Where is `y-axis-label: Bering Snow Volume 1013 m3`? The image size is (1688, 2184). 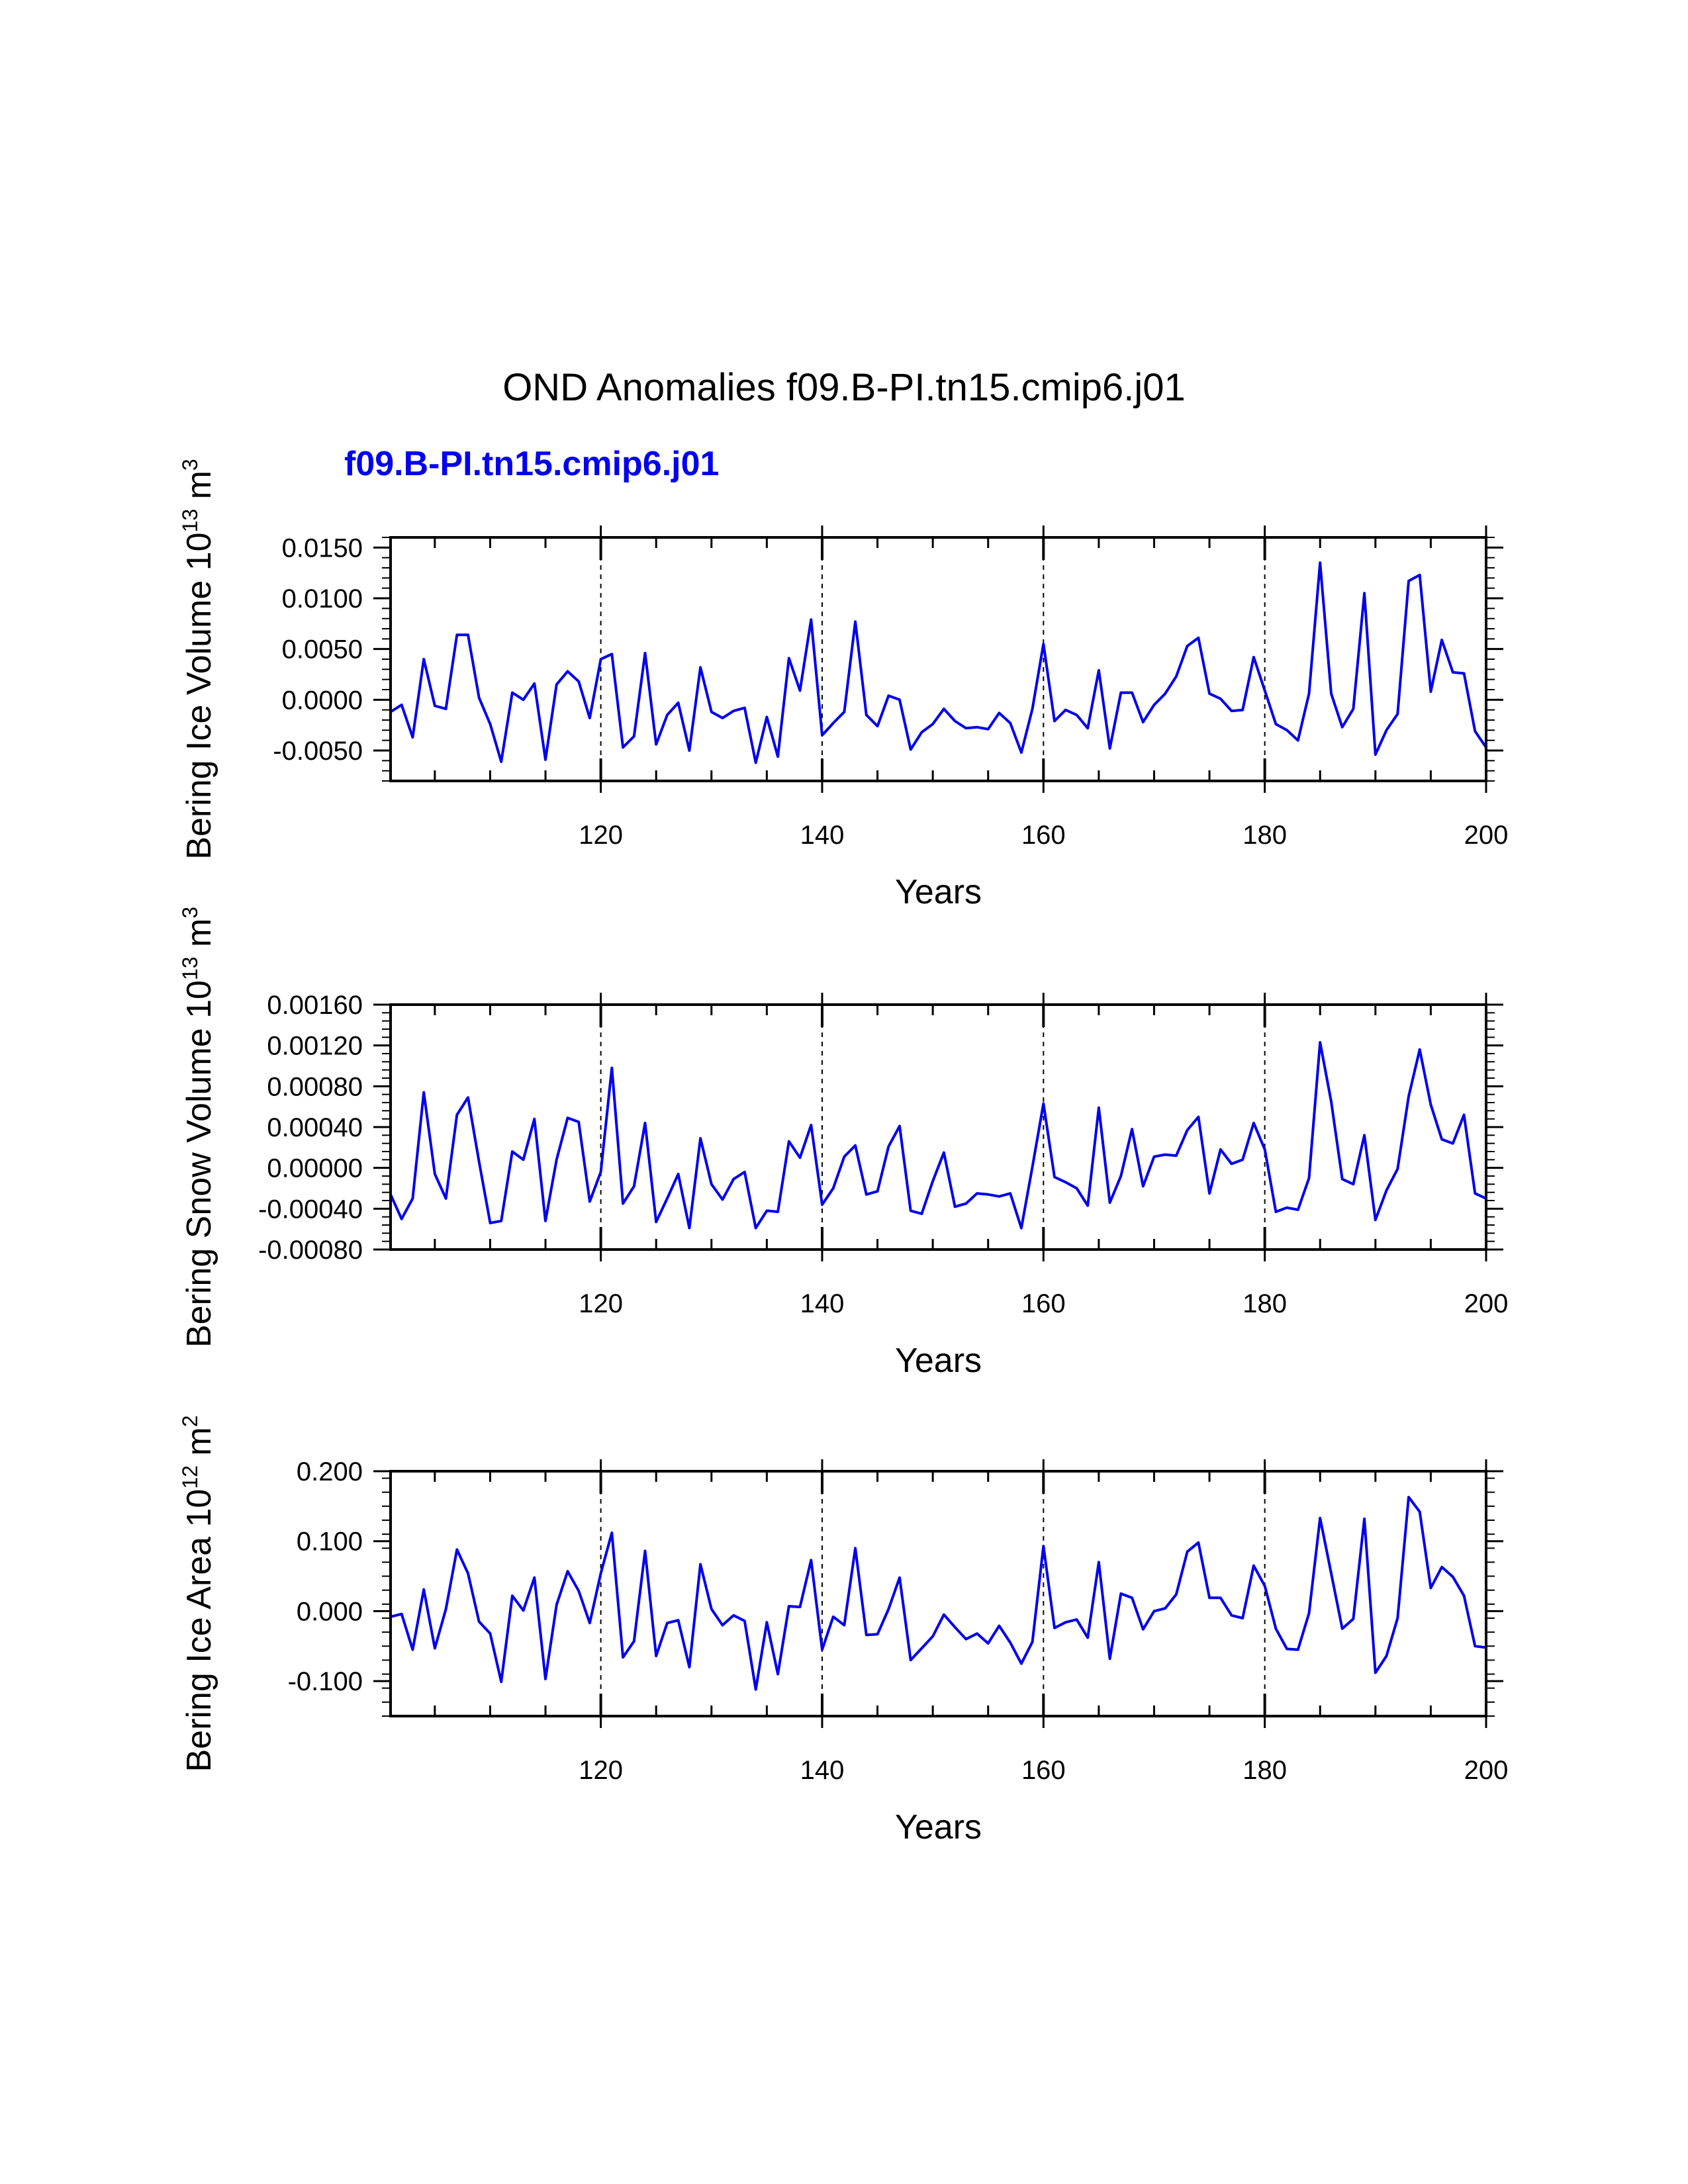 y-axis-label: Bering Snow Volume 1013 m3 is located at coordinates (198, 1127).